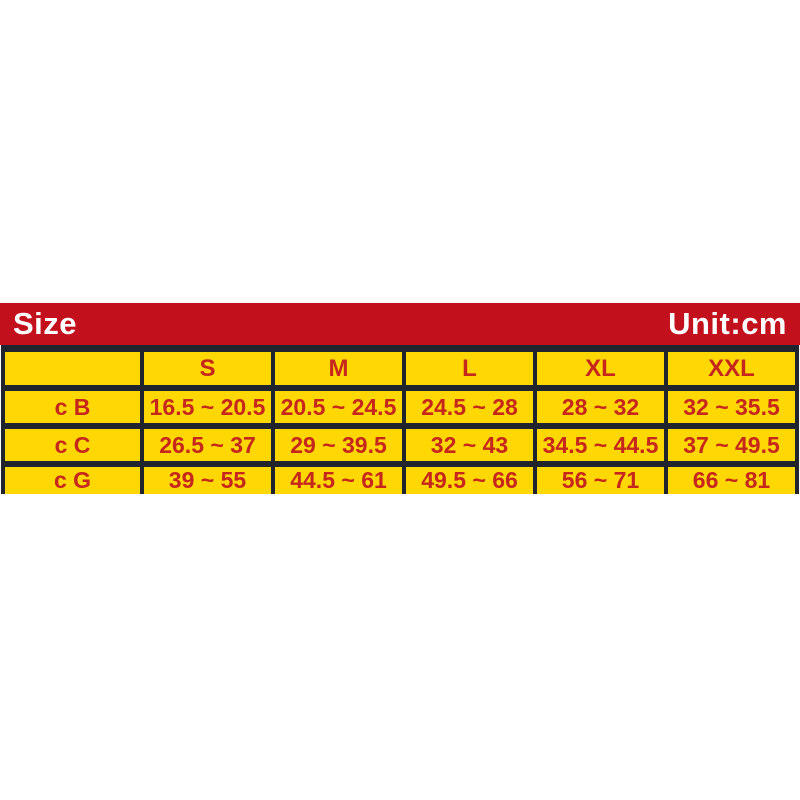  What do you see at coordinates (338, 477) in the screenshot?
I see `table-cell: 44.5 ~ 61` at bounding box center [338, 477].